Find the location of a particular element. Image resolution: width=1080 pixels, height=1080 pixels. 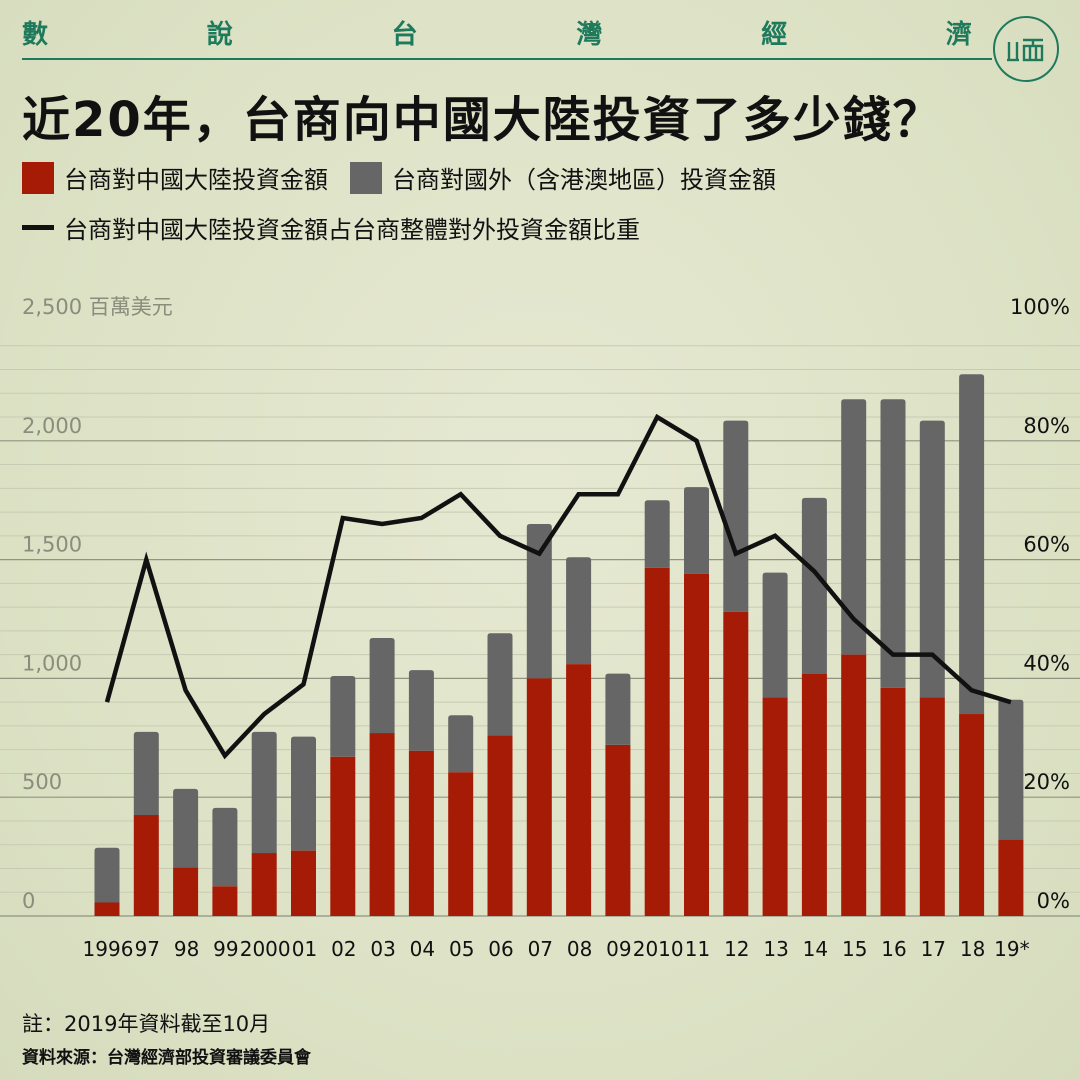

x-tick-label: 11 is located at coordinates (697, 949).